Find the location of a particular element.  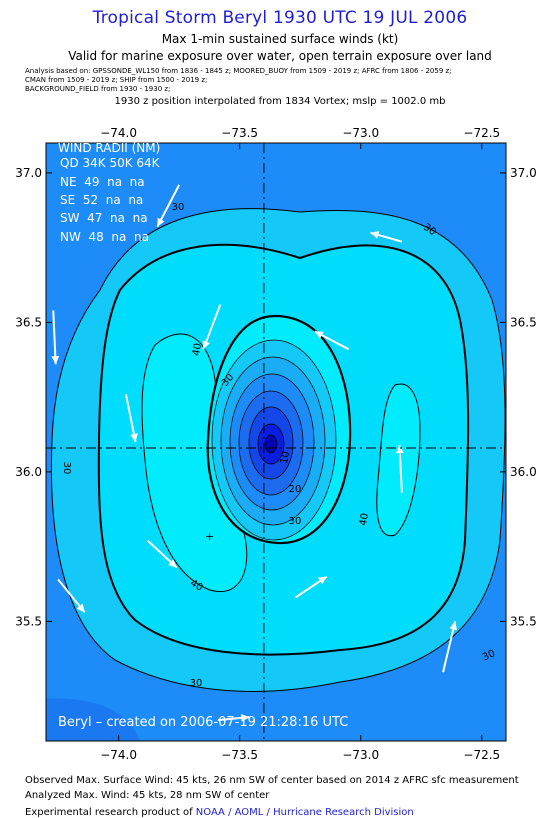

x-tick-label-top: −74.0 is located at coordinates (118, 133).